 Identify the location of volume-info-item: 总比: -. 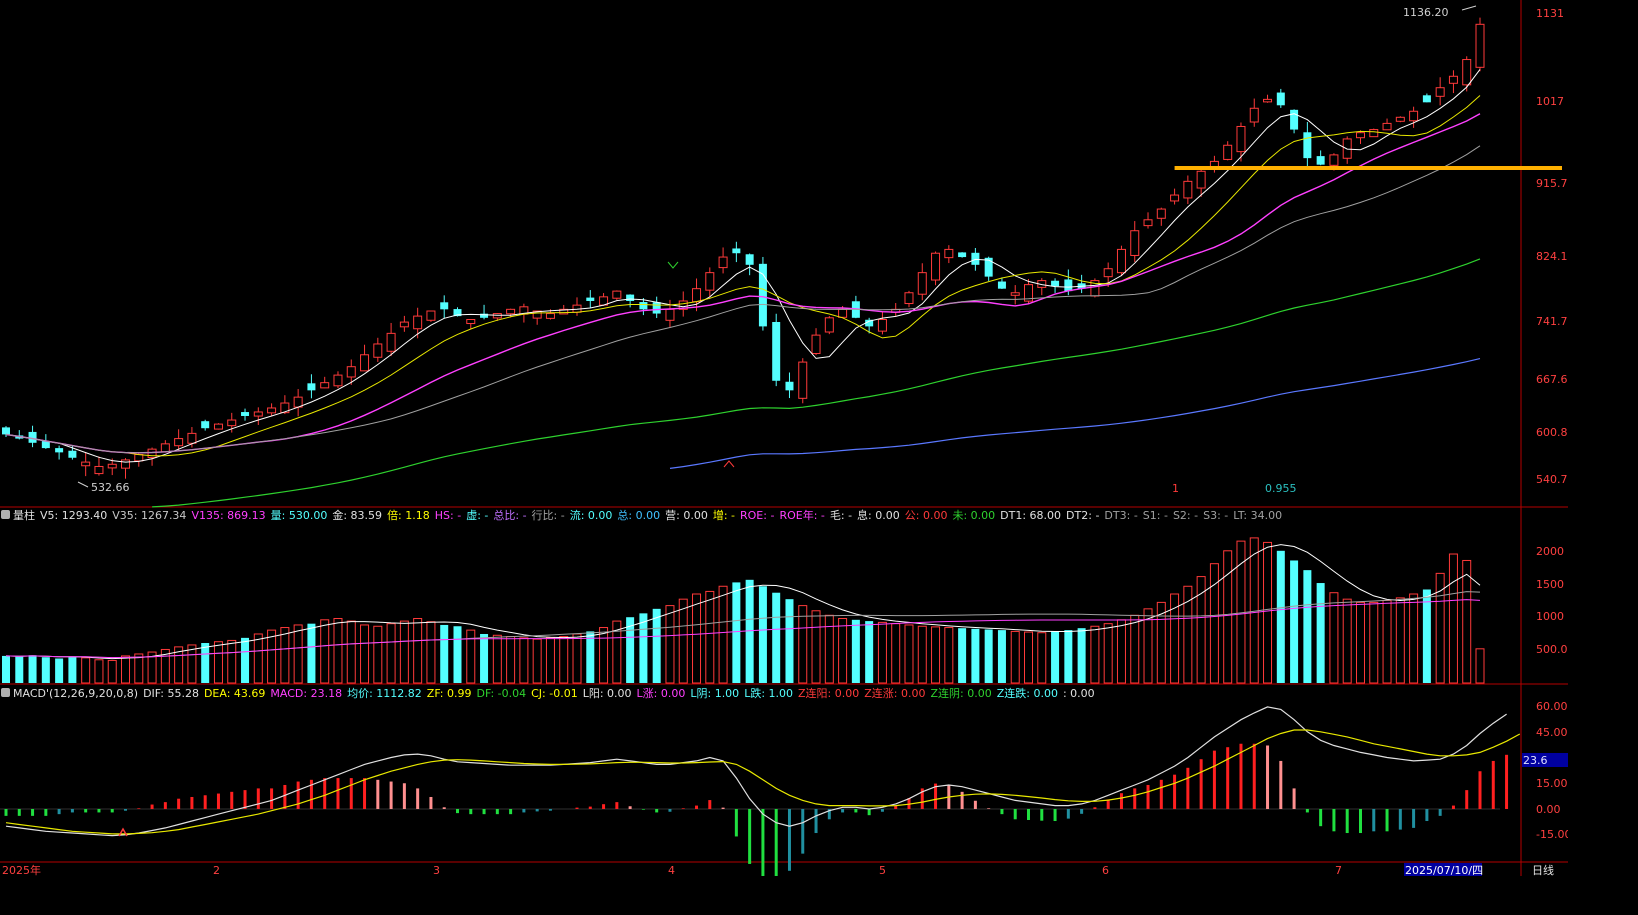
(509, 515).